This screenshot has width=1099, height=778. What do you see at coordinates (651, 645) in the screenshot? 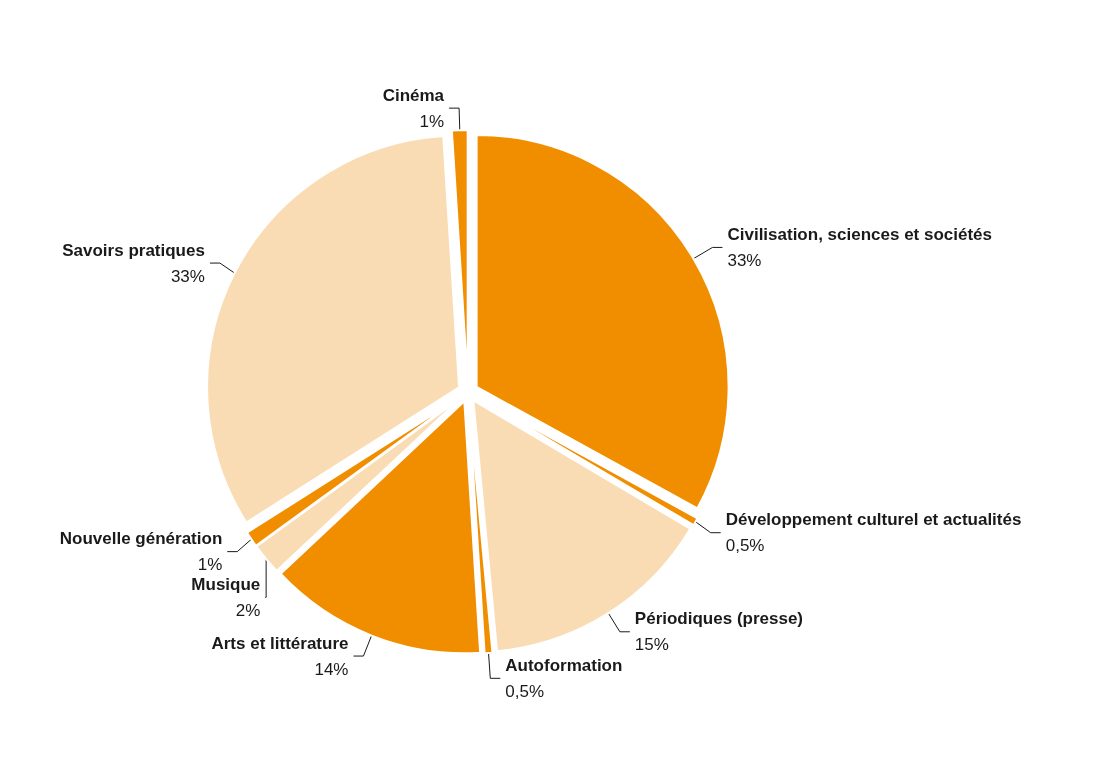
I see `data-label: 15%` at bounding box center [651, 645].